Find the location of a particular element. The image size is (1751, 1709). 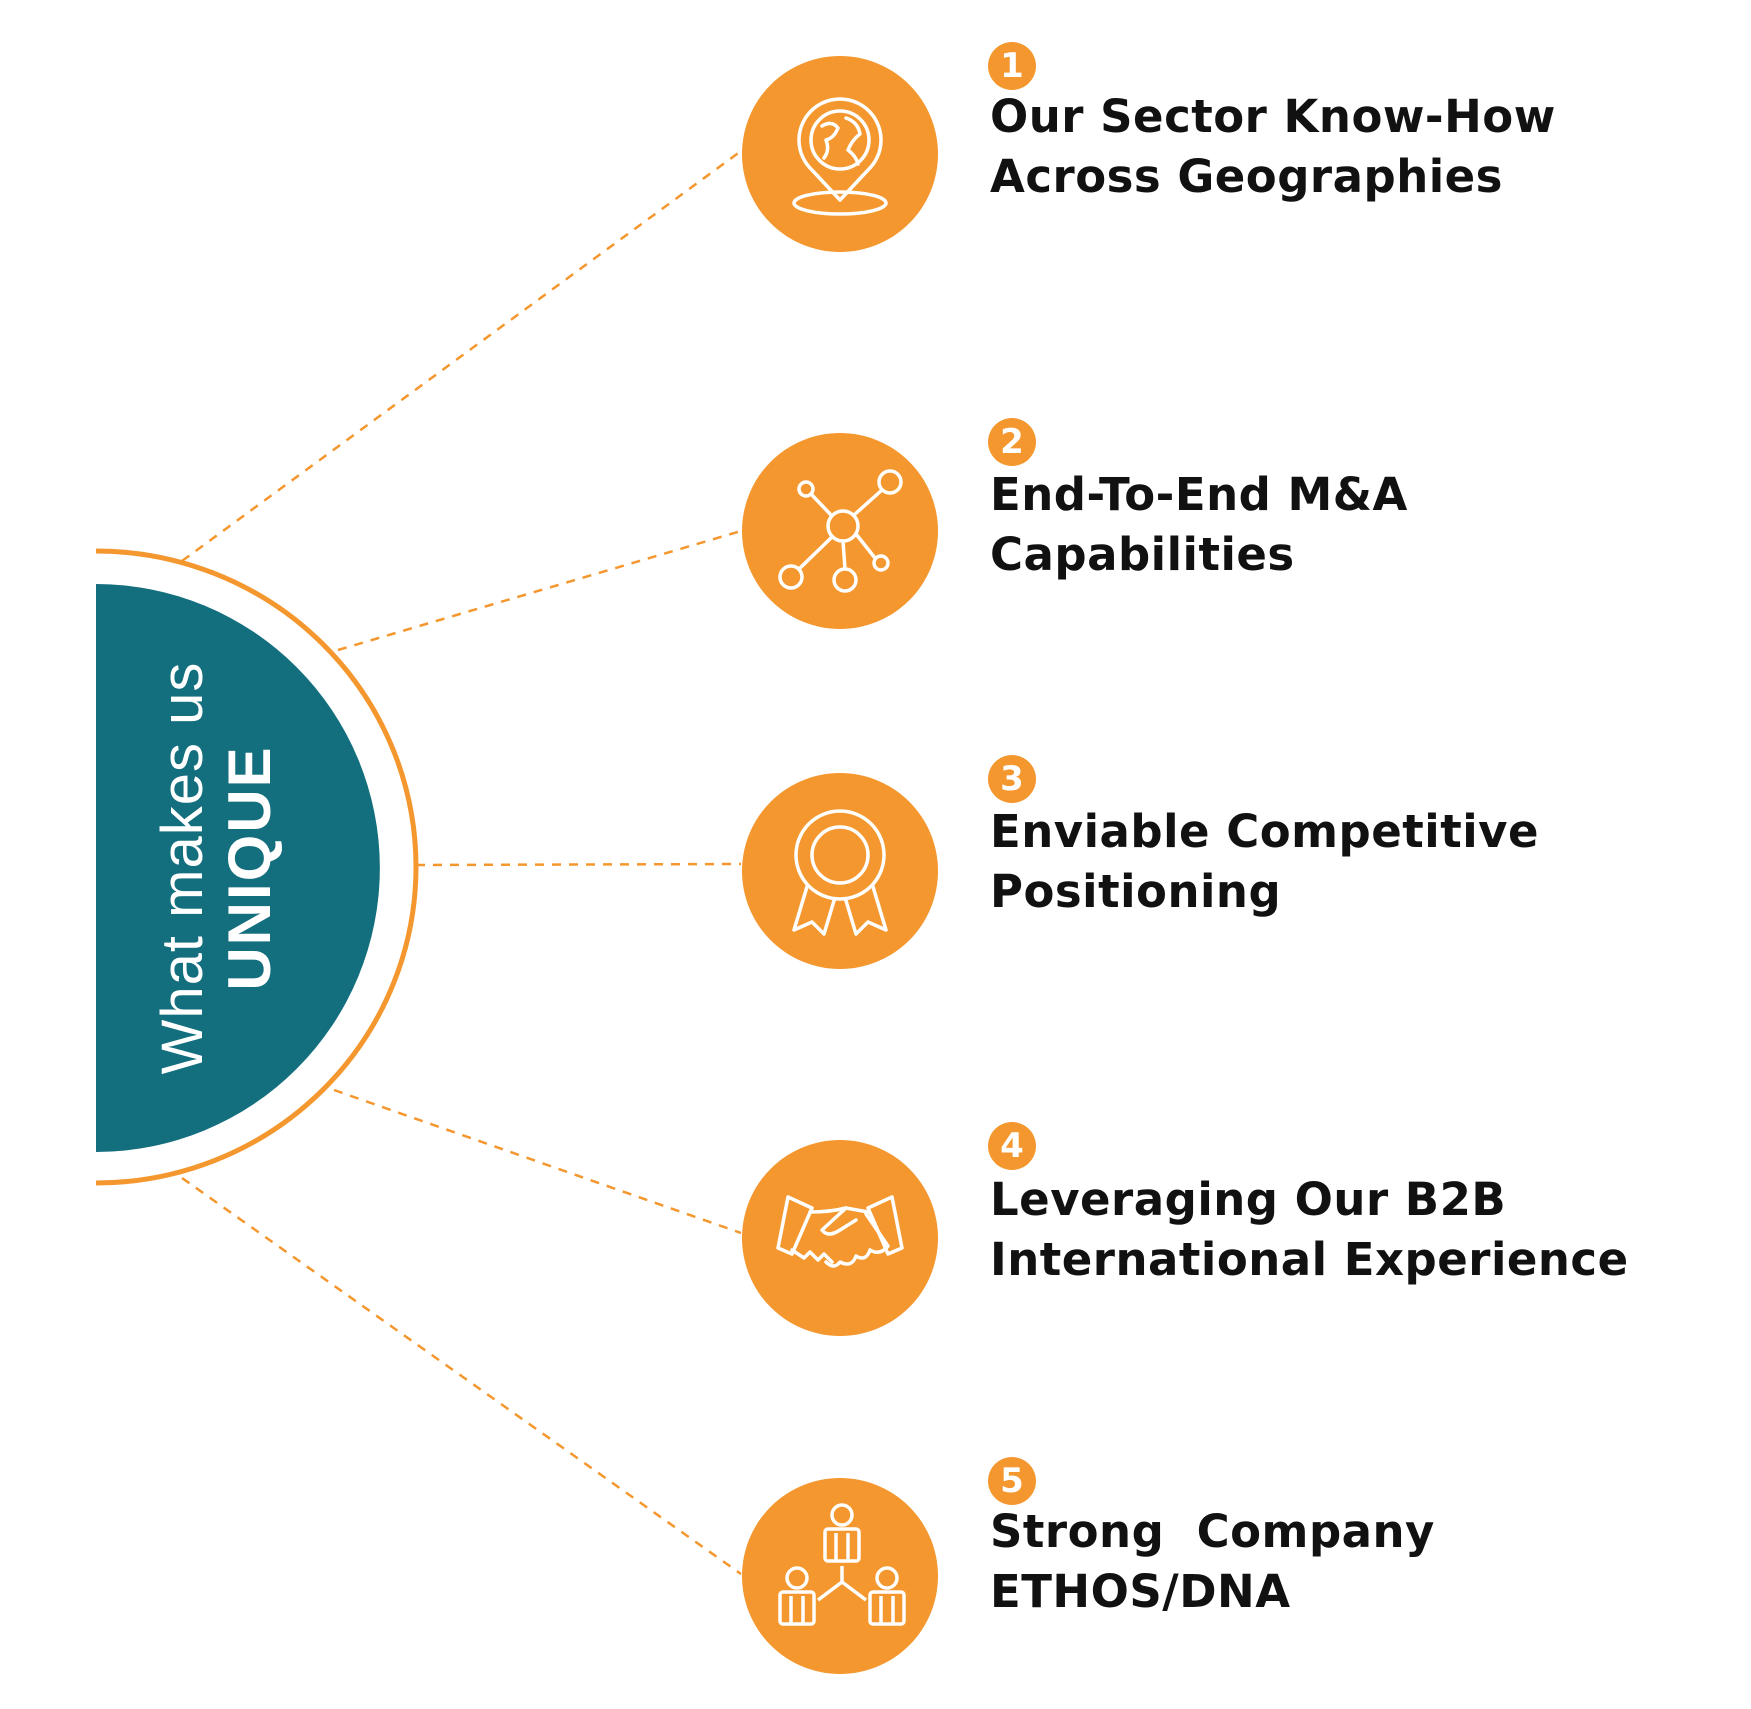

number-badge-1: 1 is located at coordinates (1012, 66).